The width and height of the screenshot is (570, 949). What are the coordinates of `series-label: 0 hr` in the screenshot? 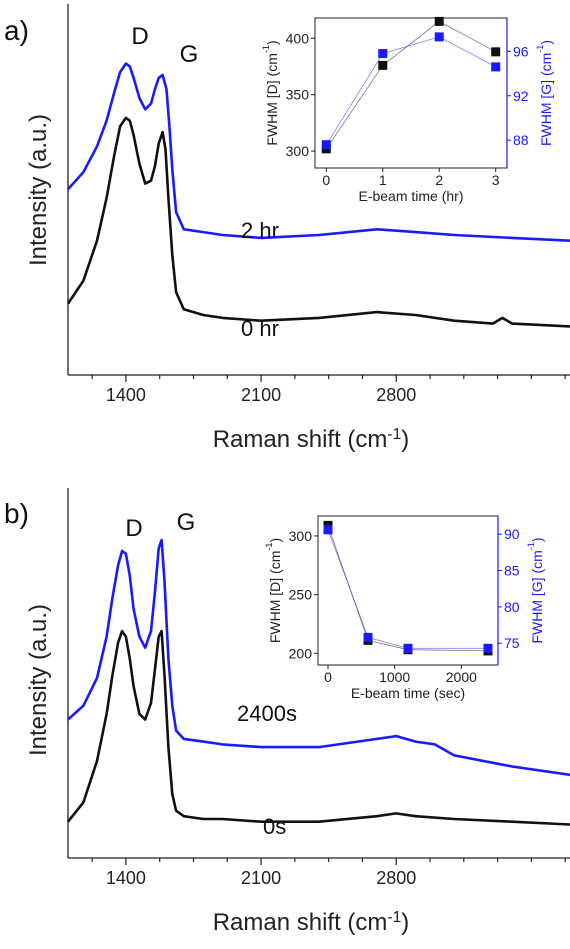 It's located at (260, 328).